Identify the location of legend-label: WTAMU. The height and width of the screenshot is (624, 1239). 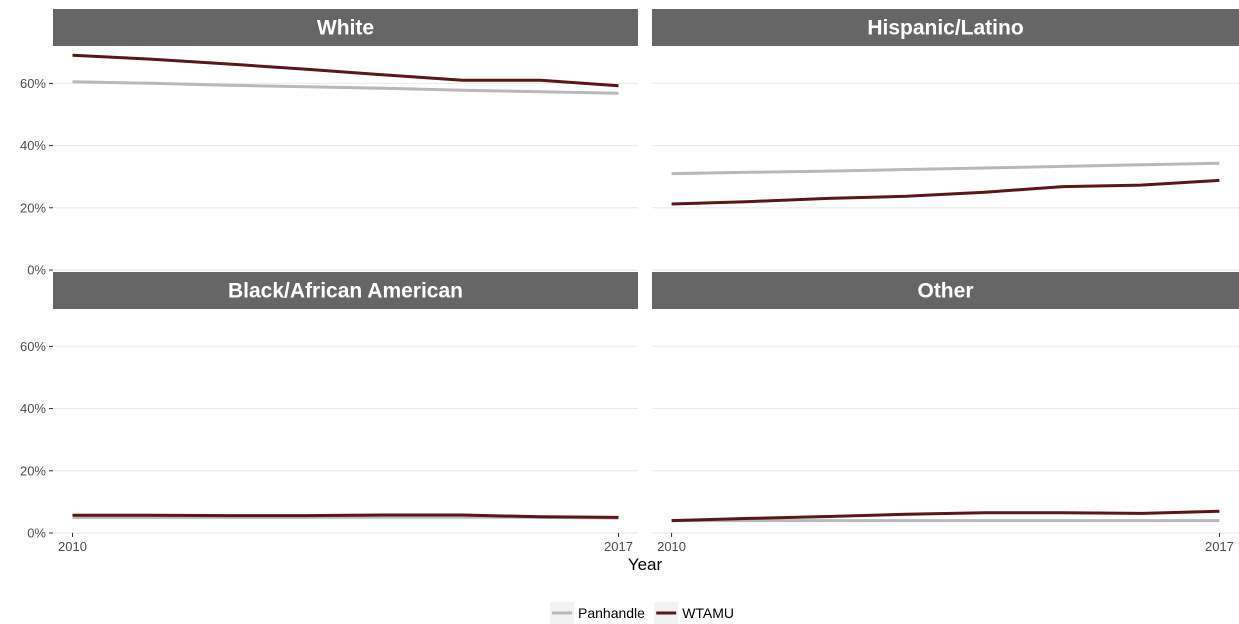
(708, 613).